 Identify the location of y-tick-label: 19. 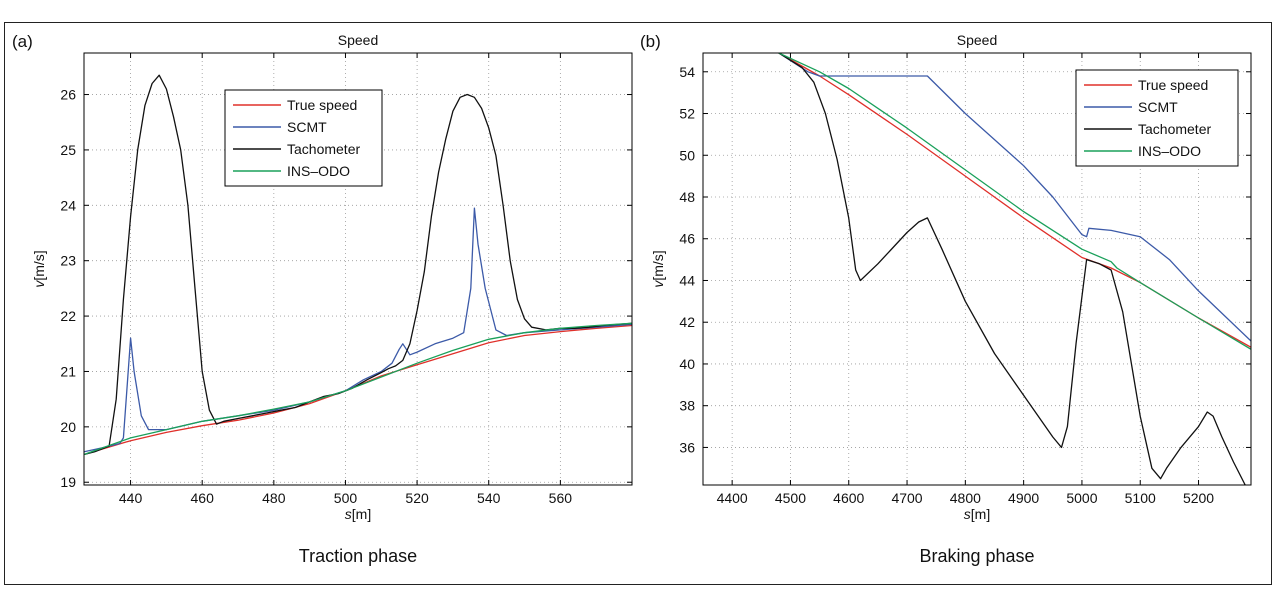
(68, 482).